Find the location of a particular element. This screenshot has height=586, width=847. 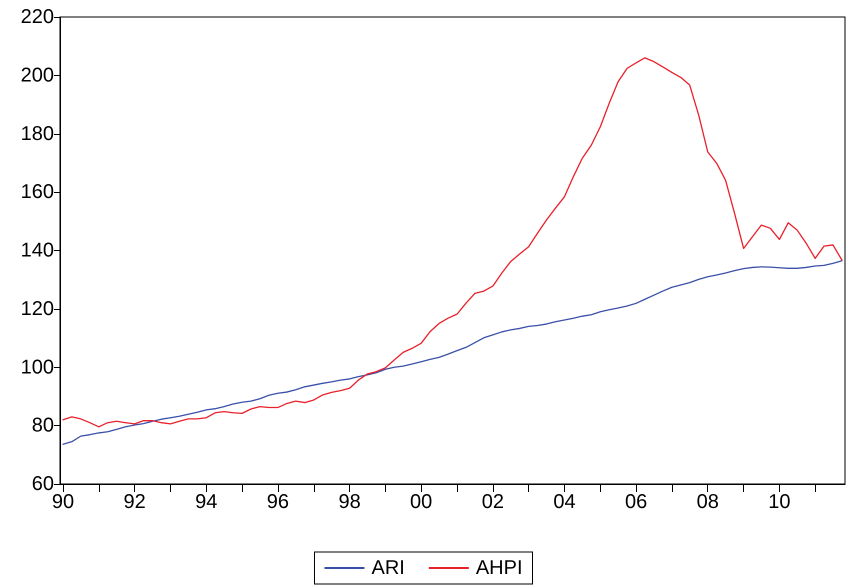

y-tick-label: 120 is located at coordinates (37, 309).